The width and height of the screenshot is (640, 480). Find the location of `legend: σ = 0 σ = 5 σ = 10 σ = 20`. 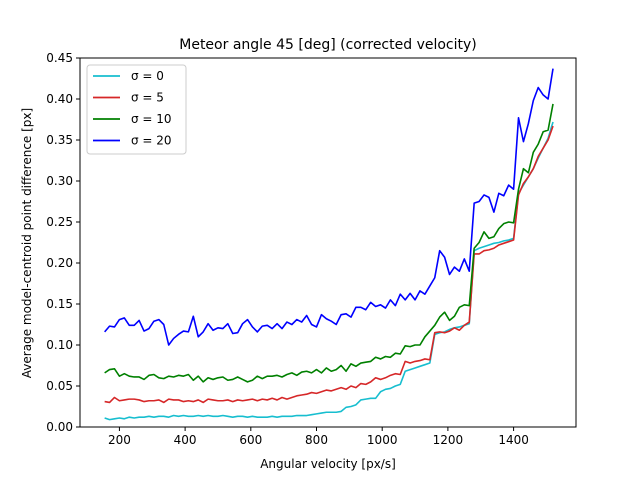

legend: σ = 0 σ = 5 σ = 10 σ = 20 is located at coordinates (136, 109).